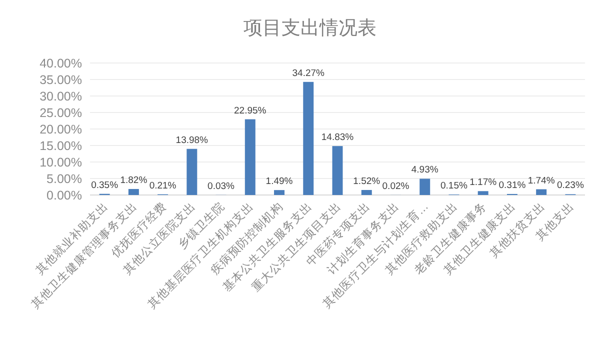 This screenshot has height=361, width=600. I want to click on data-label: 0.21%, so click(163, 186).